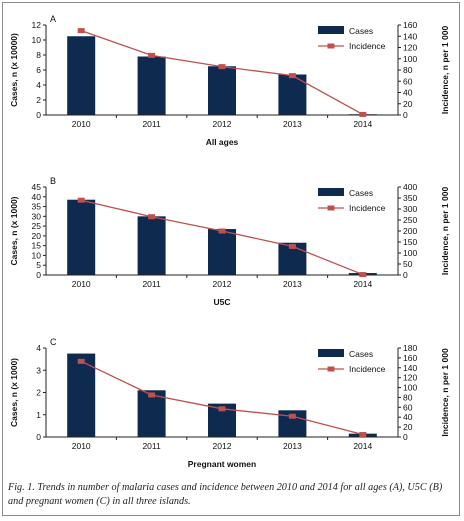 This screenshot has width=464, height=521. Describe the element at coordinates (222, 464) in the screenshot. I see `x-axis-title: Pregnant women` at that location.